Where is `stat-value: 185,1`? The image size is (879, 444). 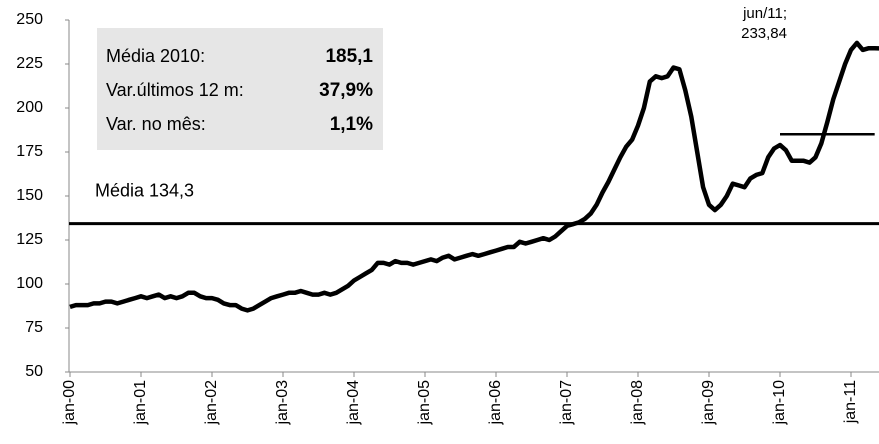
stat-value: 185,1 is located at coordinates (349, 56).